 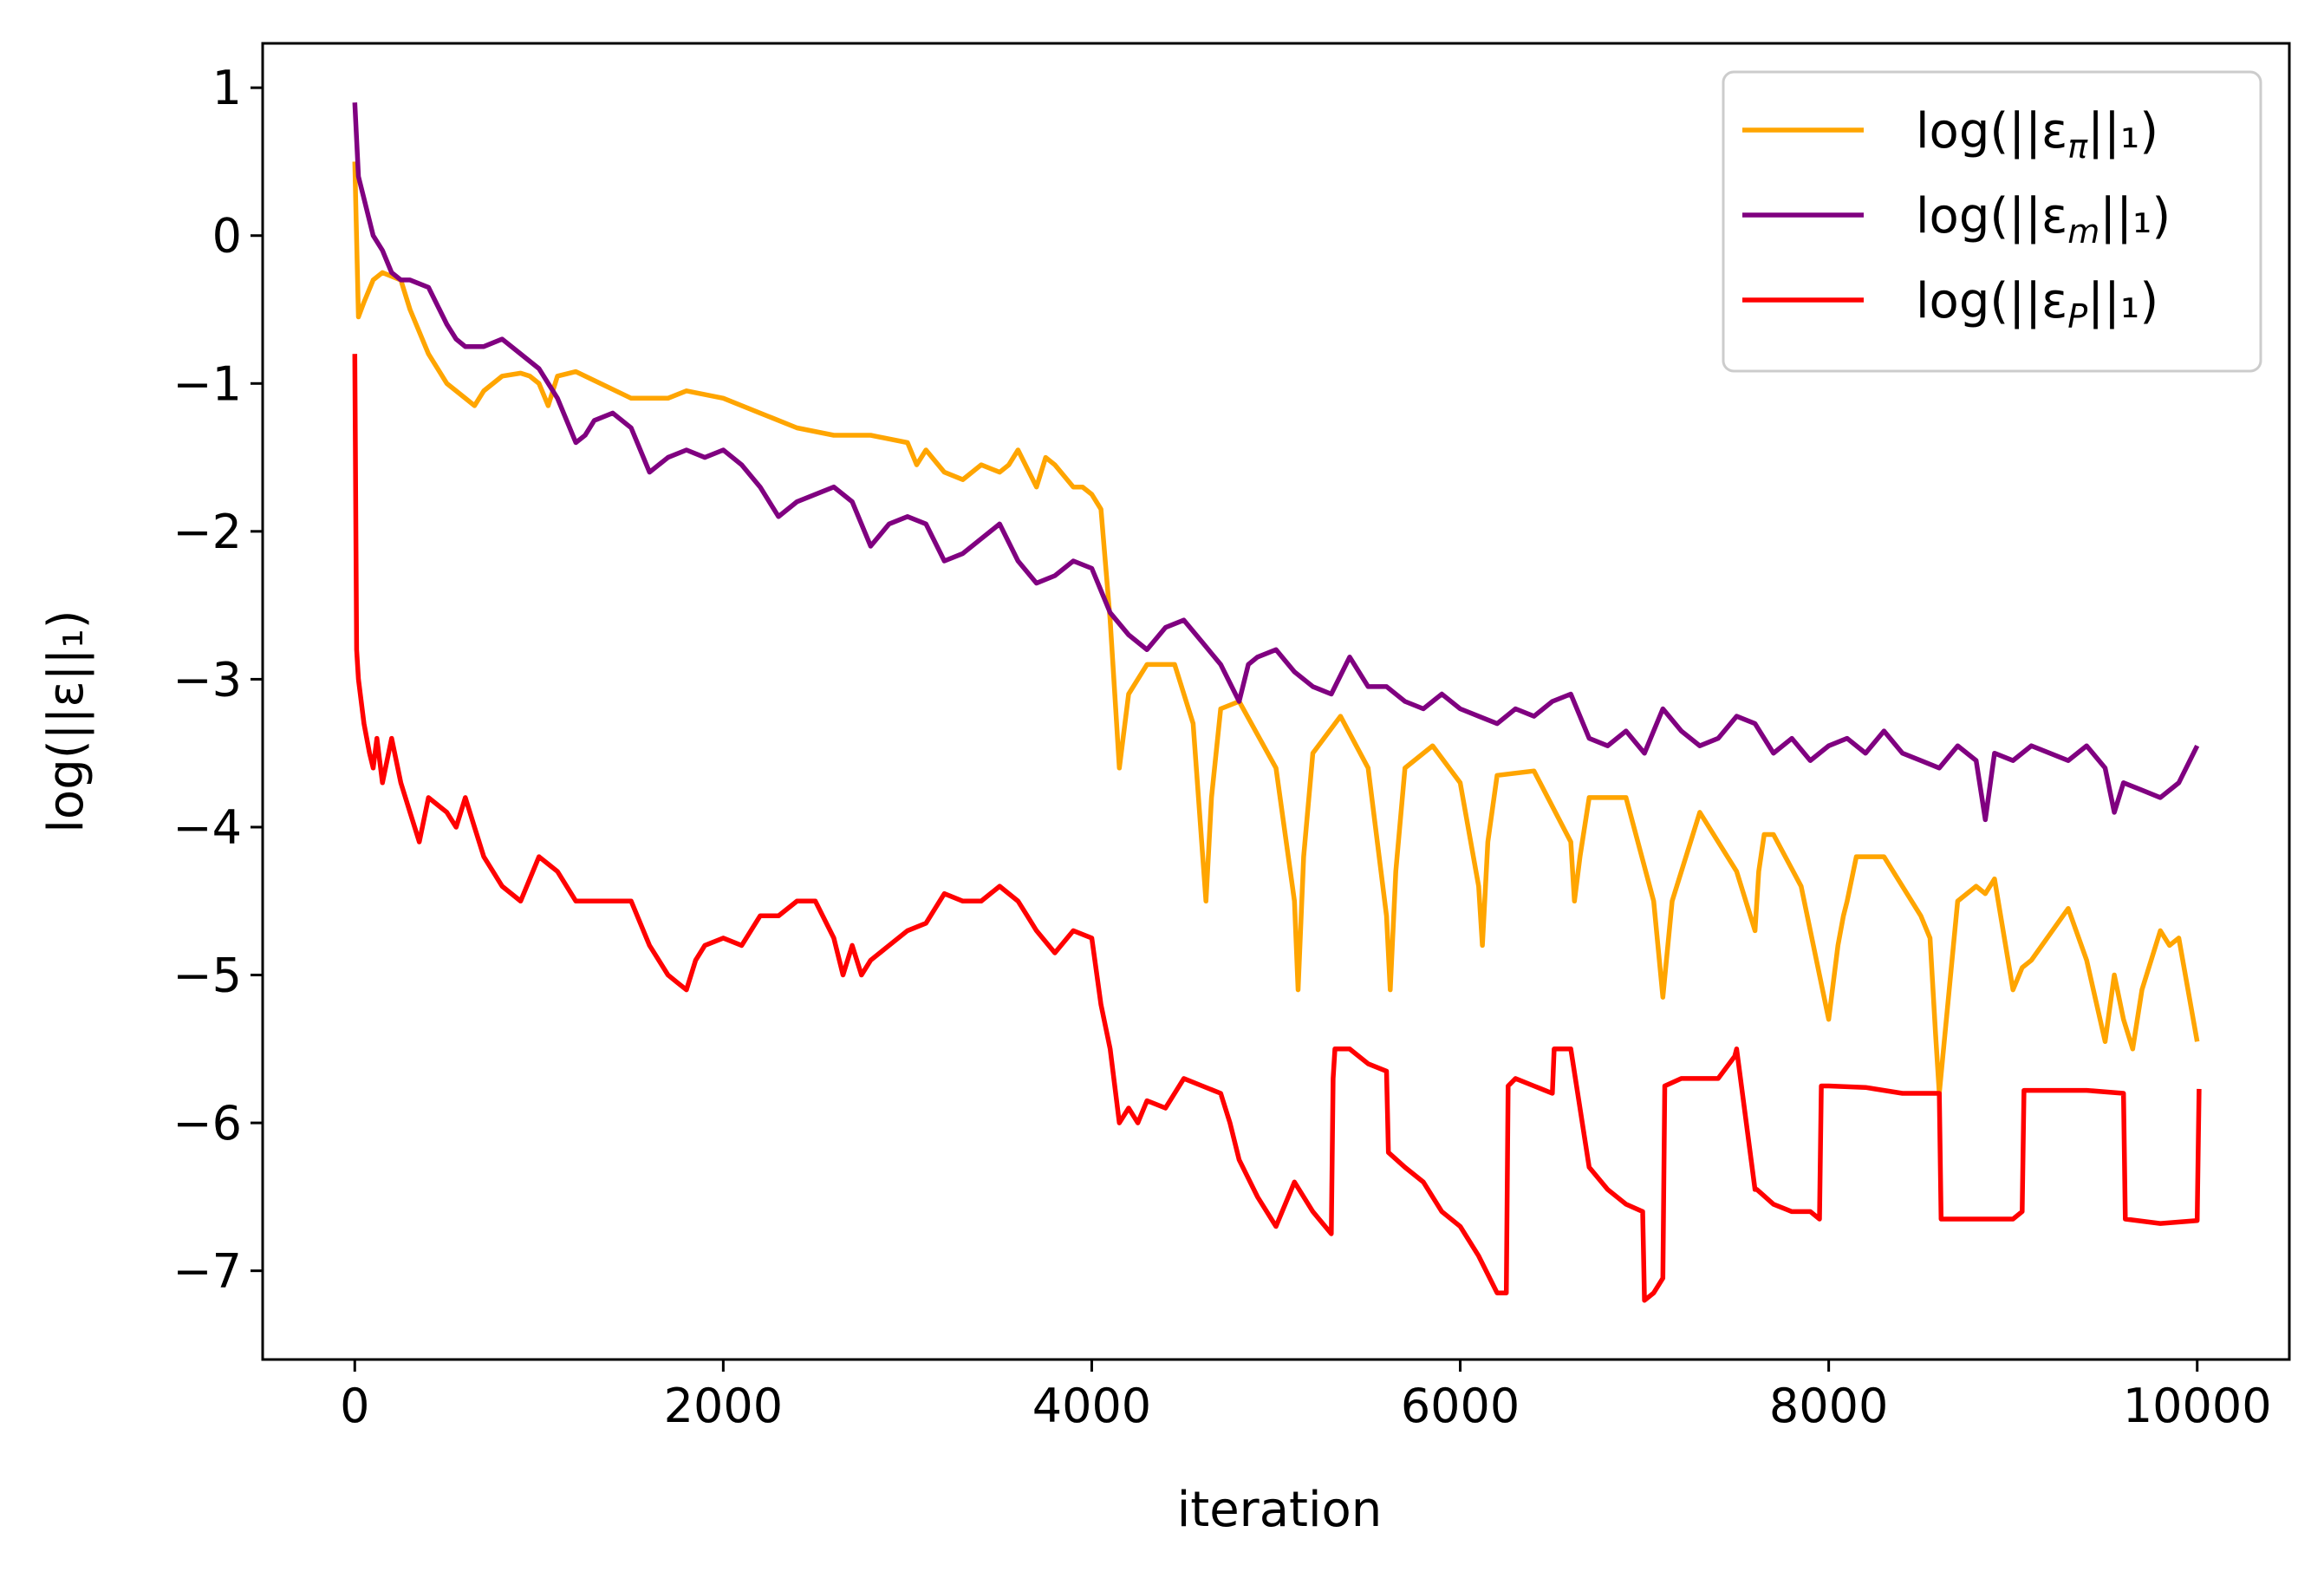 I want to click on y-axis-label: log(||ε||₁), so click(x=66, y=721).